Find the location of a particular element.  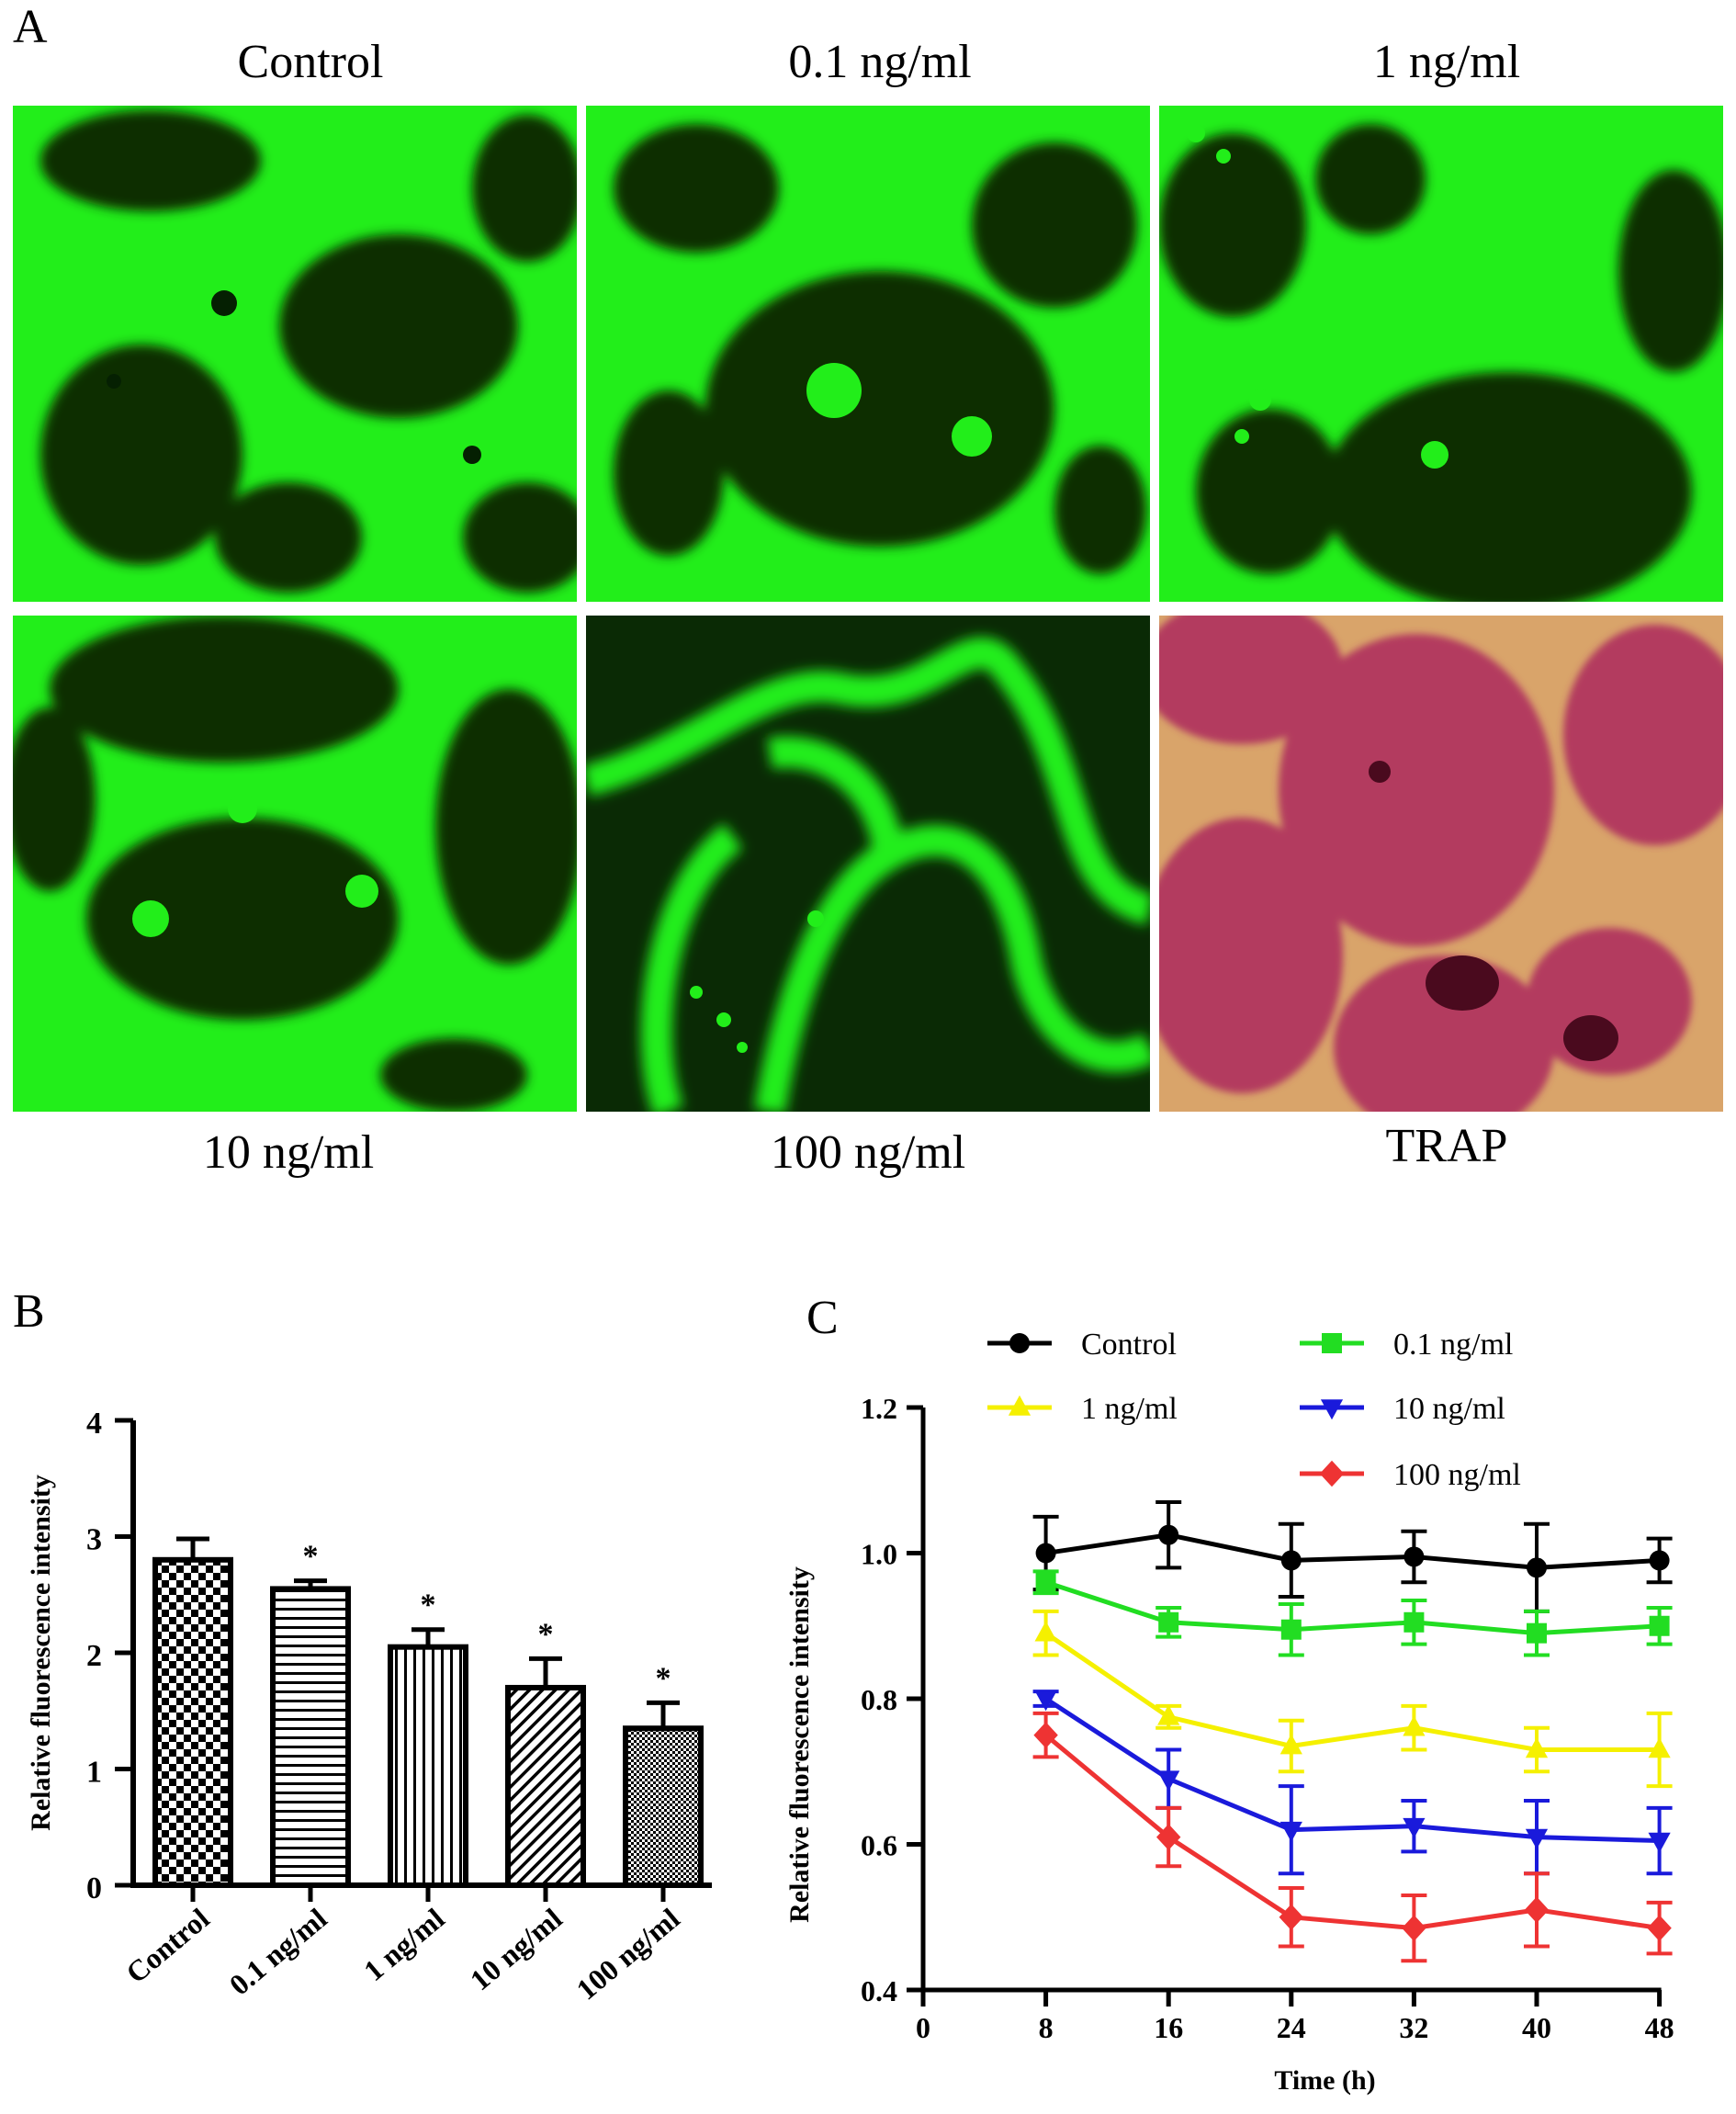

legend-label: 100 ng/ml is located at coordinates (1457, 1475).